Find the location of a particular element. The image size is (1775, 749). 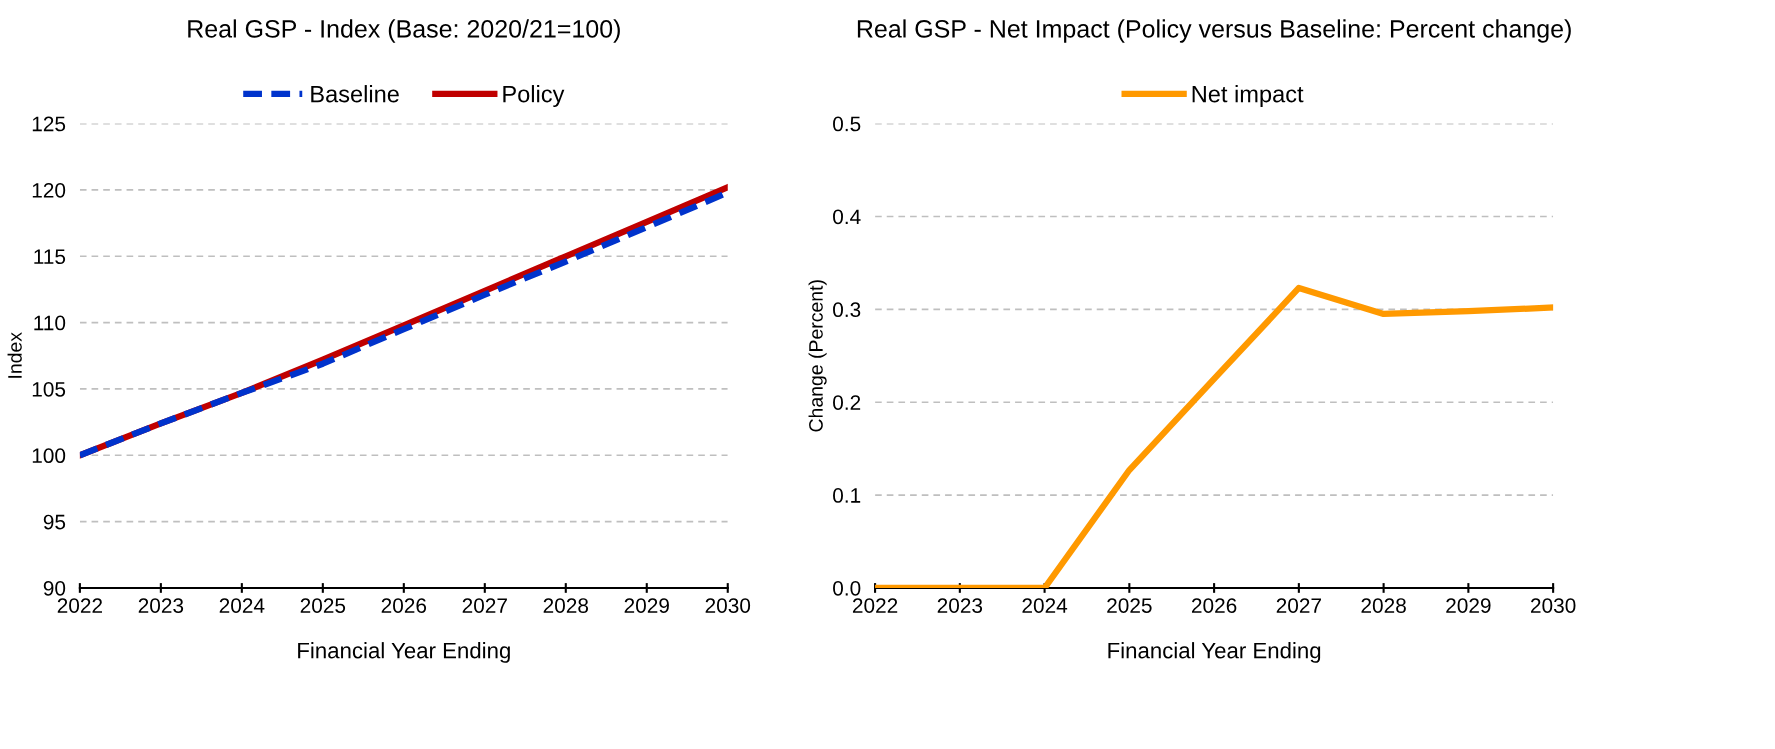

legend-label: Policy is located at coordinates (534, 96).